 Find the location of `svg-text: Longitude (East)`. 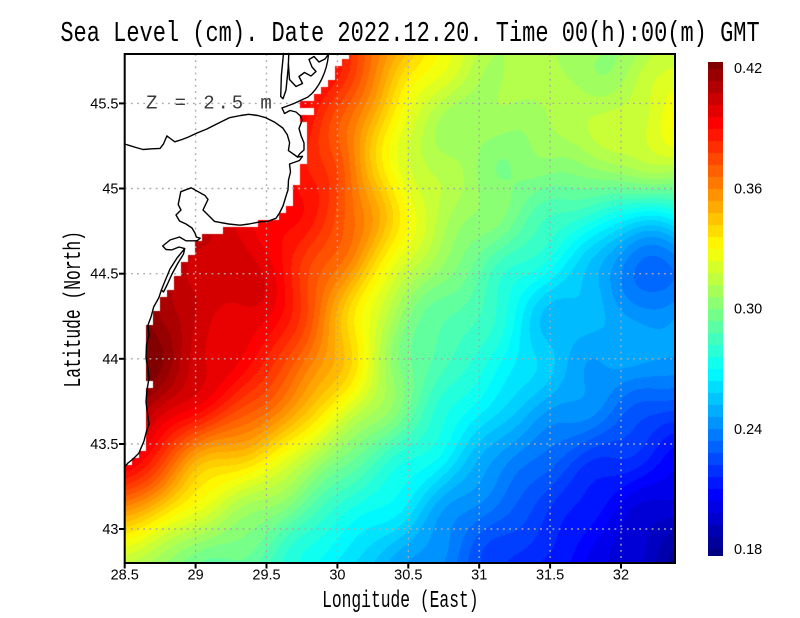

svg-text: Longitude (East) is located at coordinates (400, 601).